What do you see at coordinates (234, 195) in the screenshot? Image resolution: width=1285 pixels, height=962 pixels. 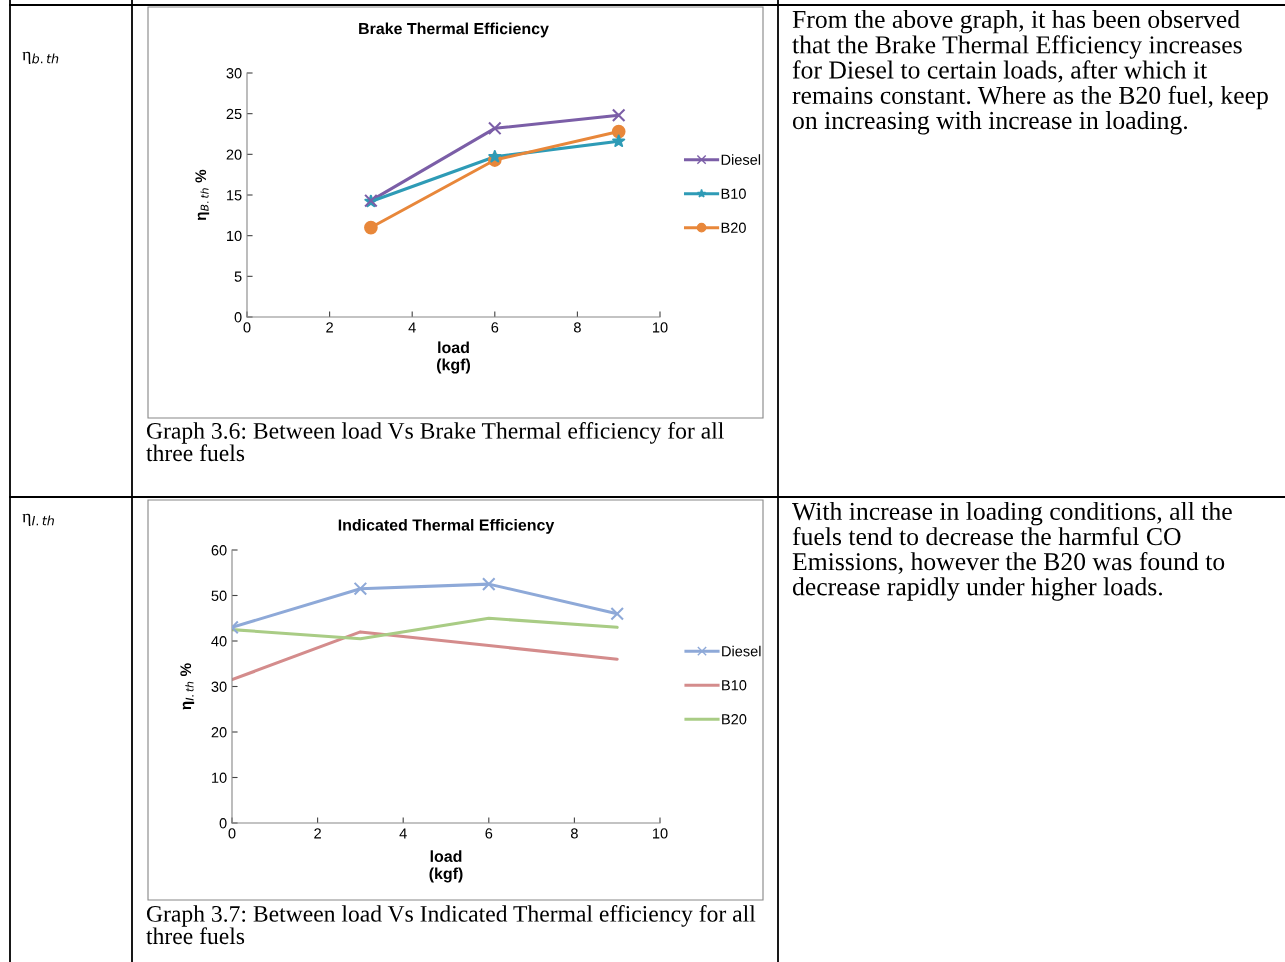 I see `y-tick-label: 15` at bounding box center [234, 195].